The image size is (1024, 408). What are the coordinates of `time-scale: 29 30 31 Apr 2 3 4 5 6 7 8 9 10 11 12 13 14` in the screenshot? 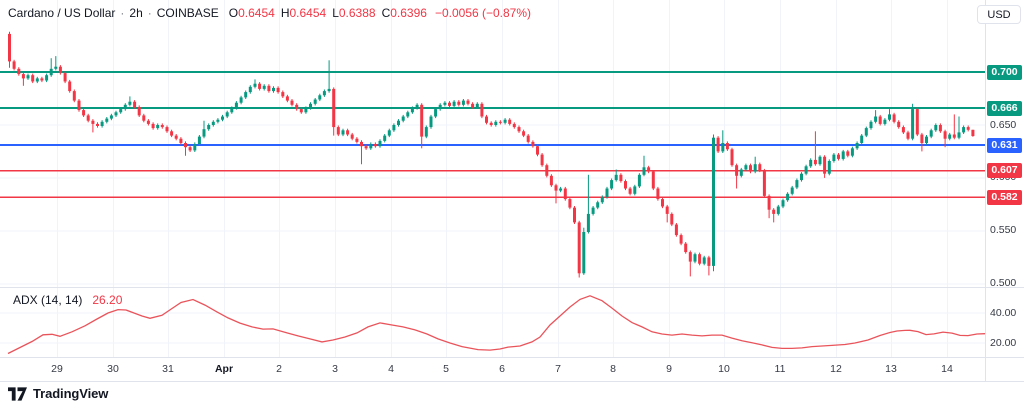 It's located at (512, 369).